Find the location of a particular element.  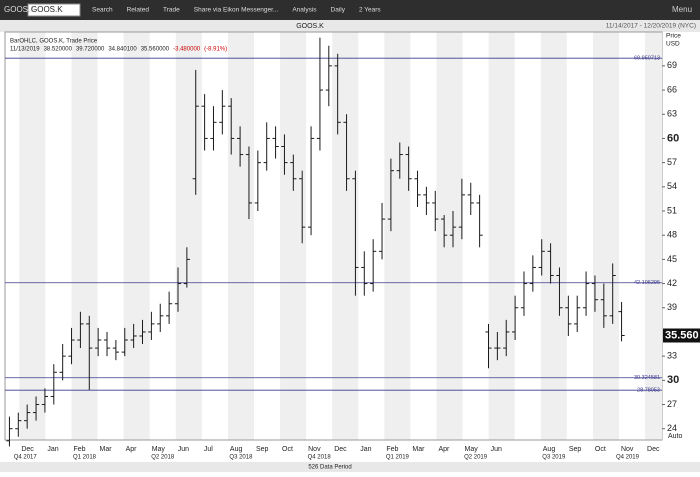

y-tick-label: 63 is located at coordinates (672, 114).